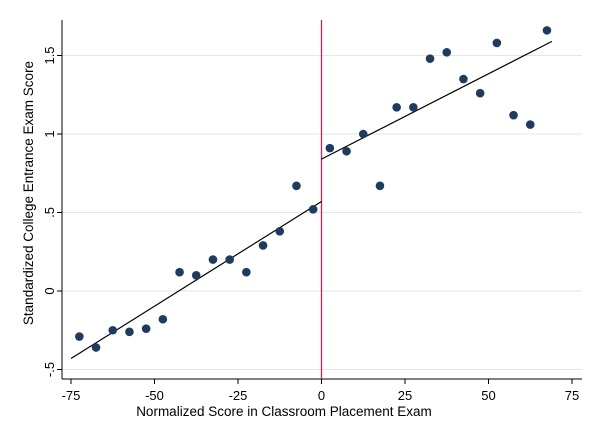  I want to click on x-tick-label-3: 0, so click(321, 395).